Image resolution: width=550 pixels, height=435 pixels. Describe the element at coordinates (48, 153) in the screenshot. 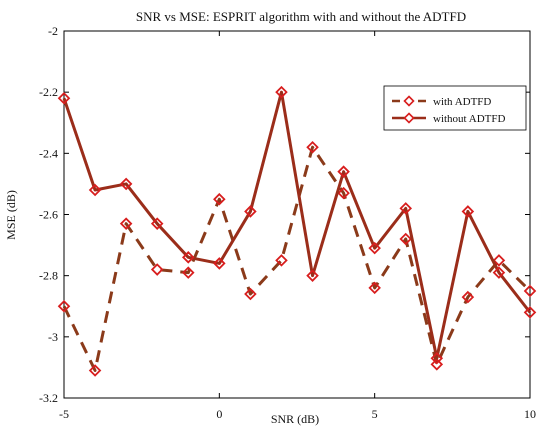

I see `y-tick-label: -2.4` at that location.